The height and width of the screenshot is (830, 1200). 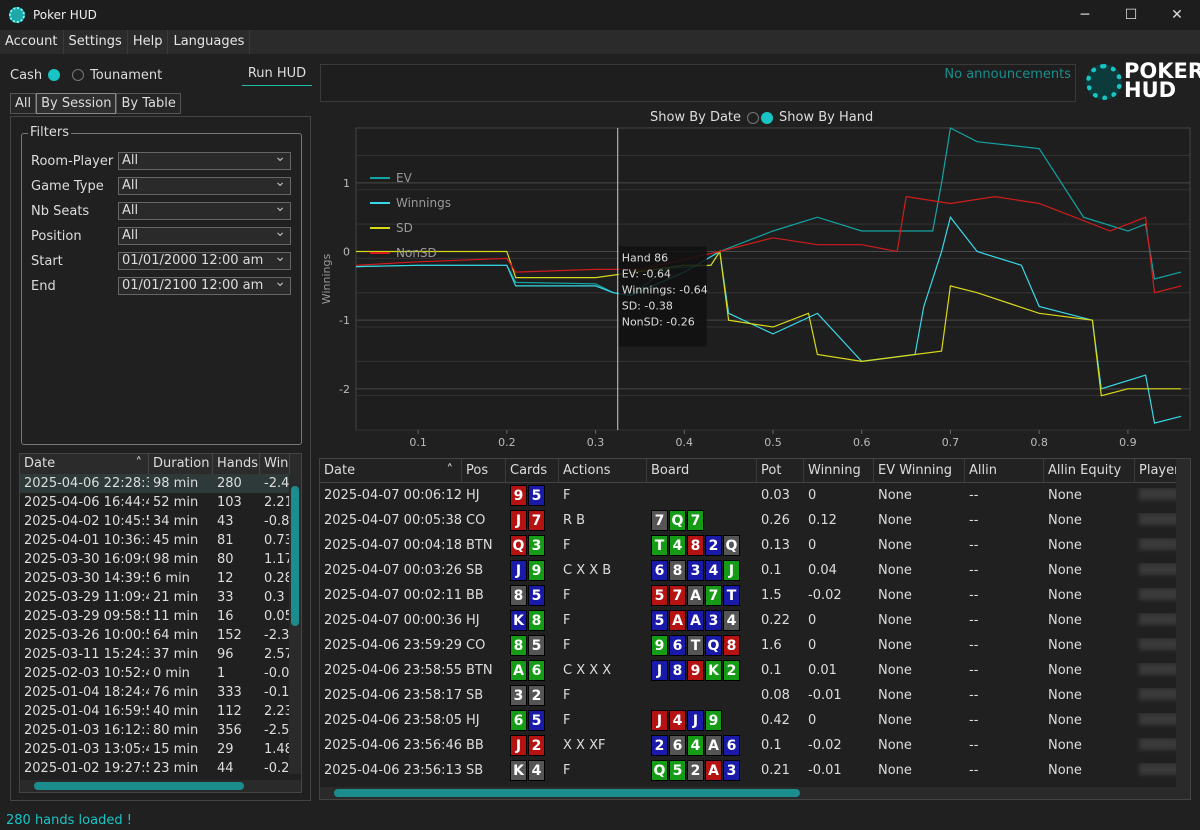 I want to click on column-header-win: Win, so click(x=275, y=464).